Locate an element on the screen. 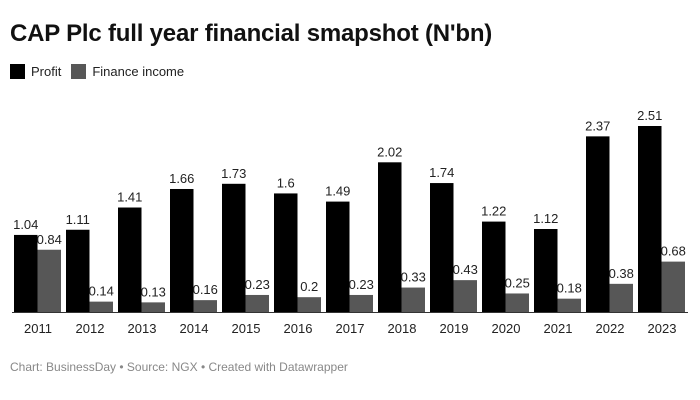 The width and height of the screenshot is (700, 400). bar-finance-income-2015 is located at coordinates (257, 303).